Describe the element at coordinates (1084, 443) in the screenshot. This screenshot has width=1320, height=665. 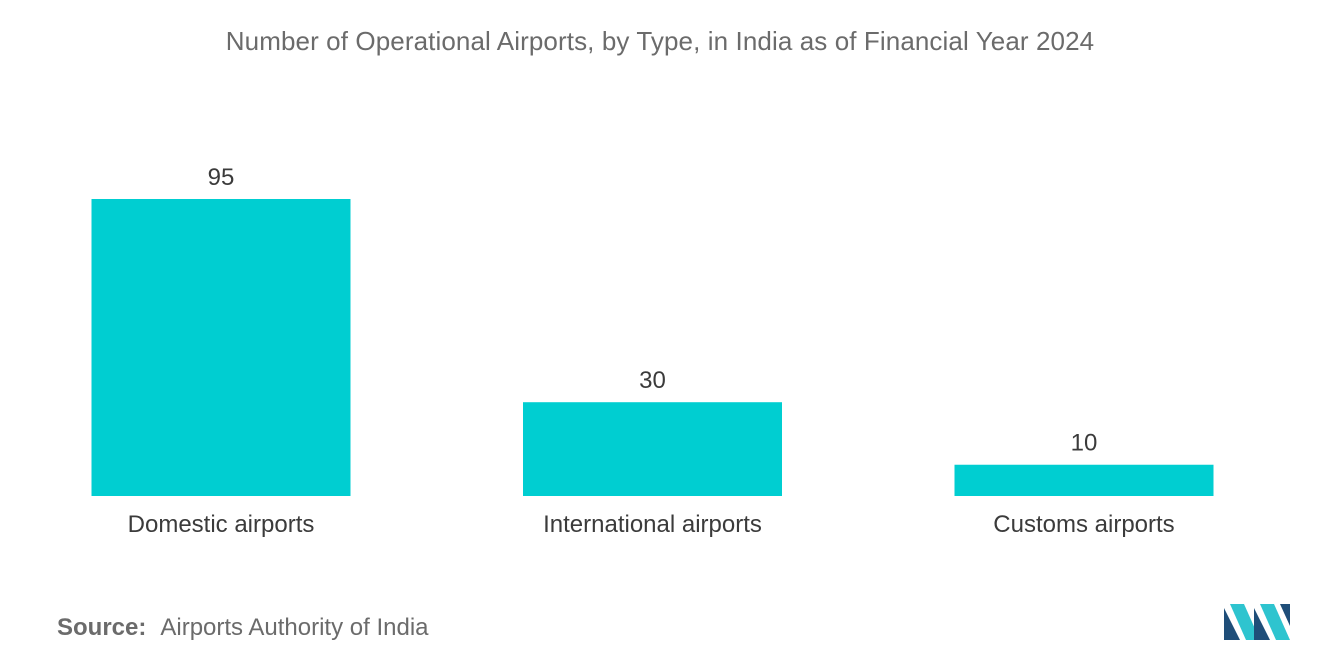
I see `bar-value-label-2: 10` at that location.